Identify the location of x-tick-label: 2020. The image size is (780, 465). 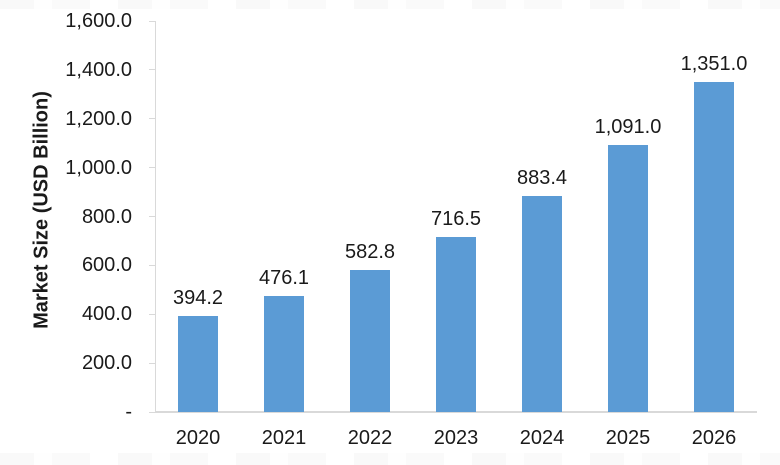
(198, 438).